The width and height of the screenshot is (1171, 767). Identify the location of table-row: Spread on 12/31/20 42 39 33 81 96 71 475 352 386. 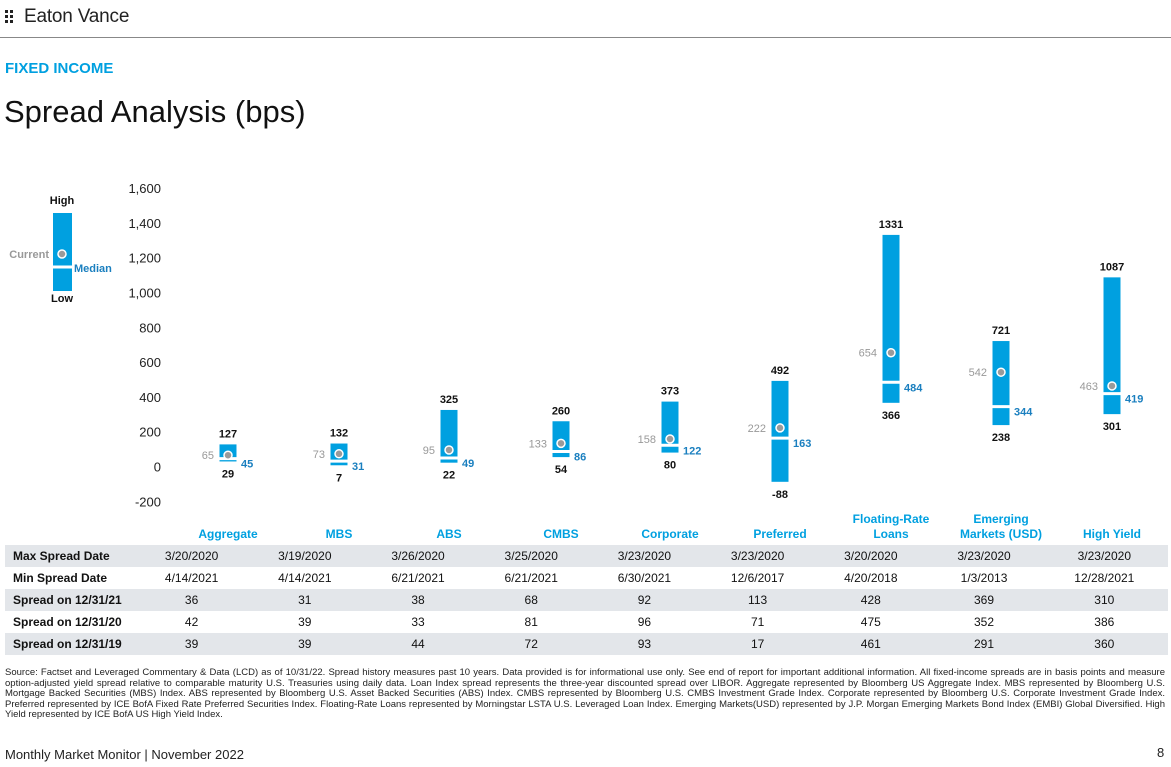
(586, 622).